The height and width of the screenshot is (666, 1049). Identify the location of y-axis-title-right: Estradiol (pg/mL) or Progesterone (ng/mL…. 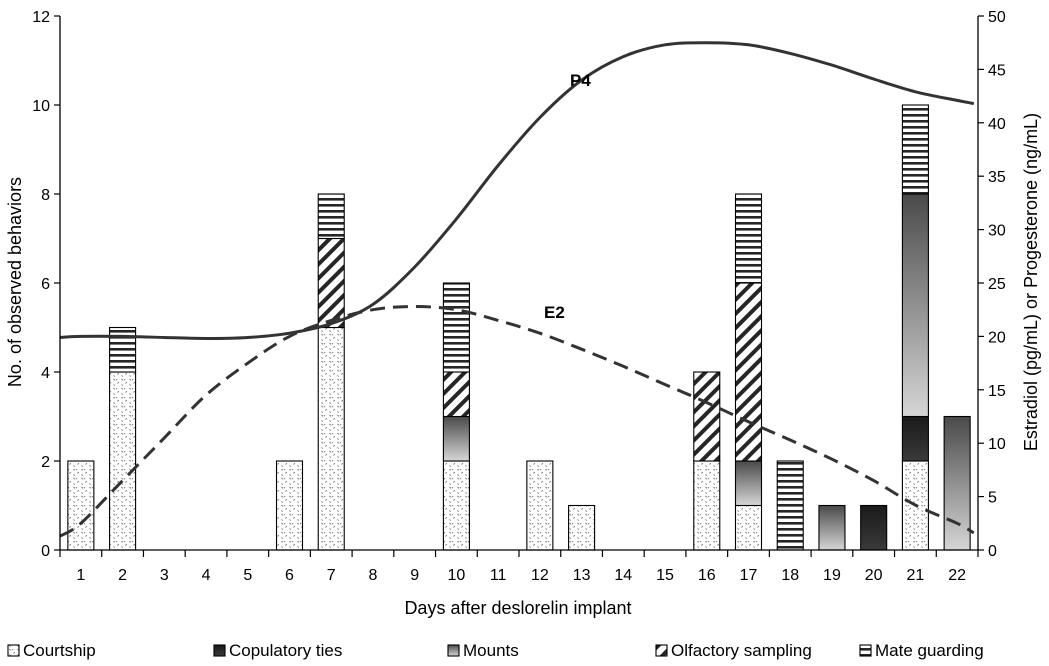
(1031, 282).